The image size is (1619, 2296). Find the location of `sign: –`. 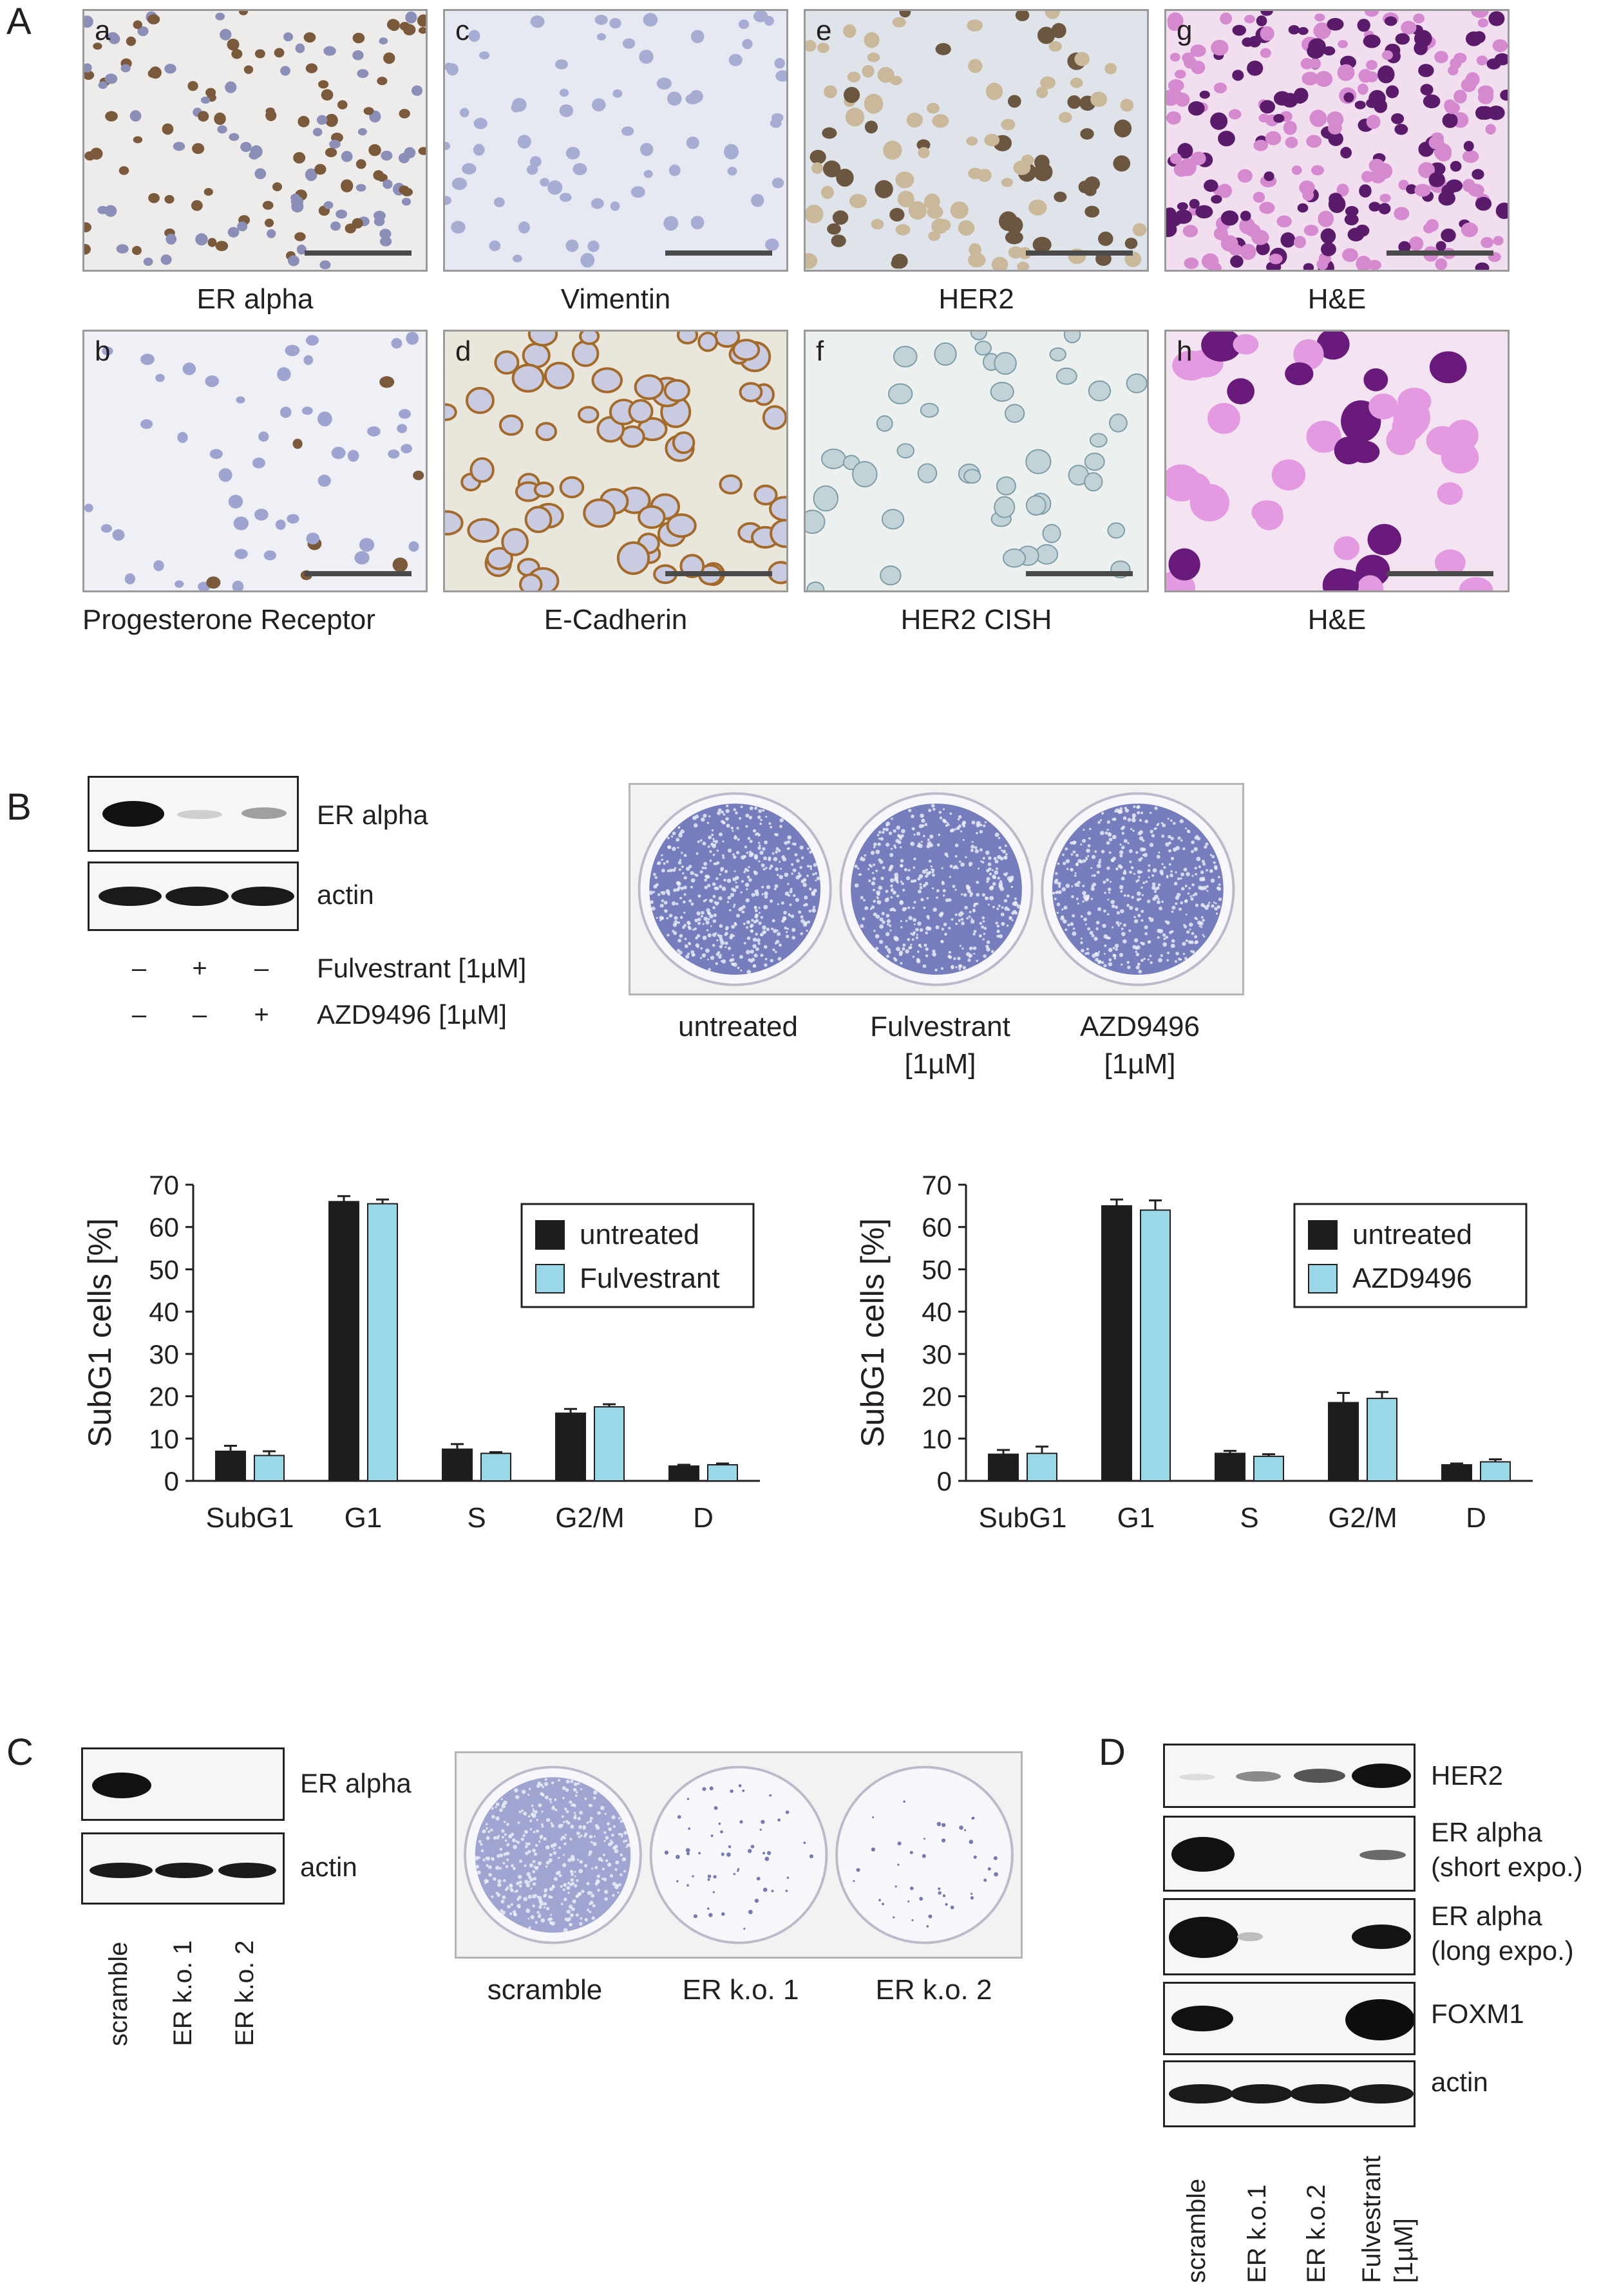

sign: – is located at coordinates (199, 1015).